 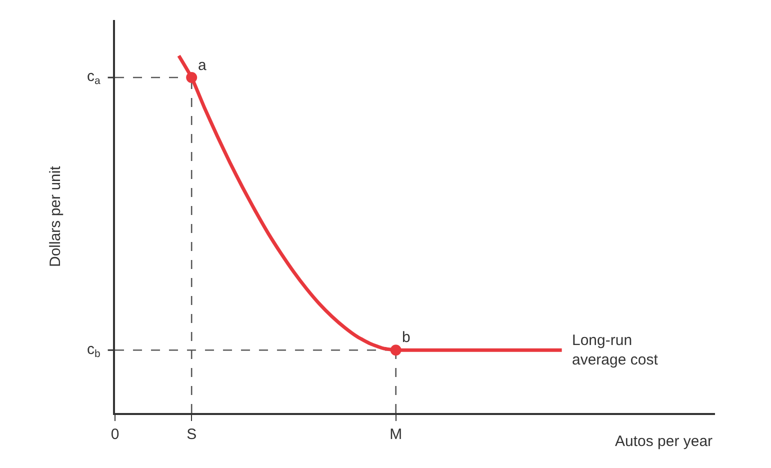 What do you see at coordinates (55, 216) in the screenshot?
I see `y-axis-title: Dollars per unit` at bounding box center [55, 216].